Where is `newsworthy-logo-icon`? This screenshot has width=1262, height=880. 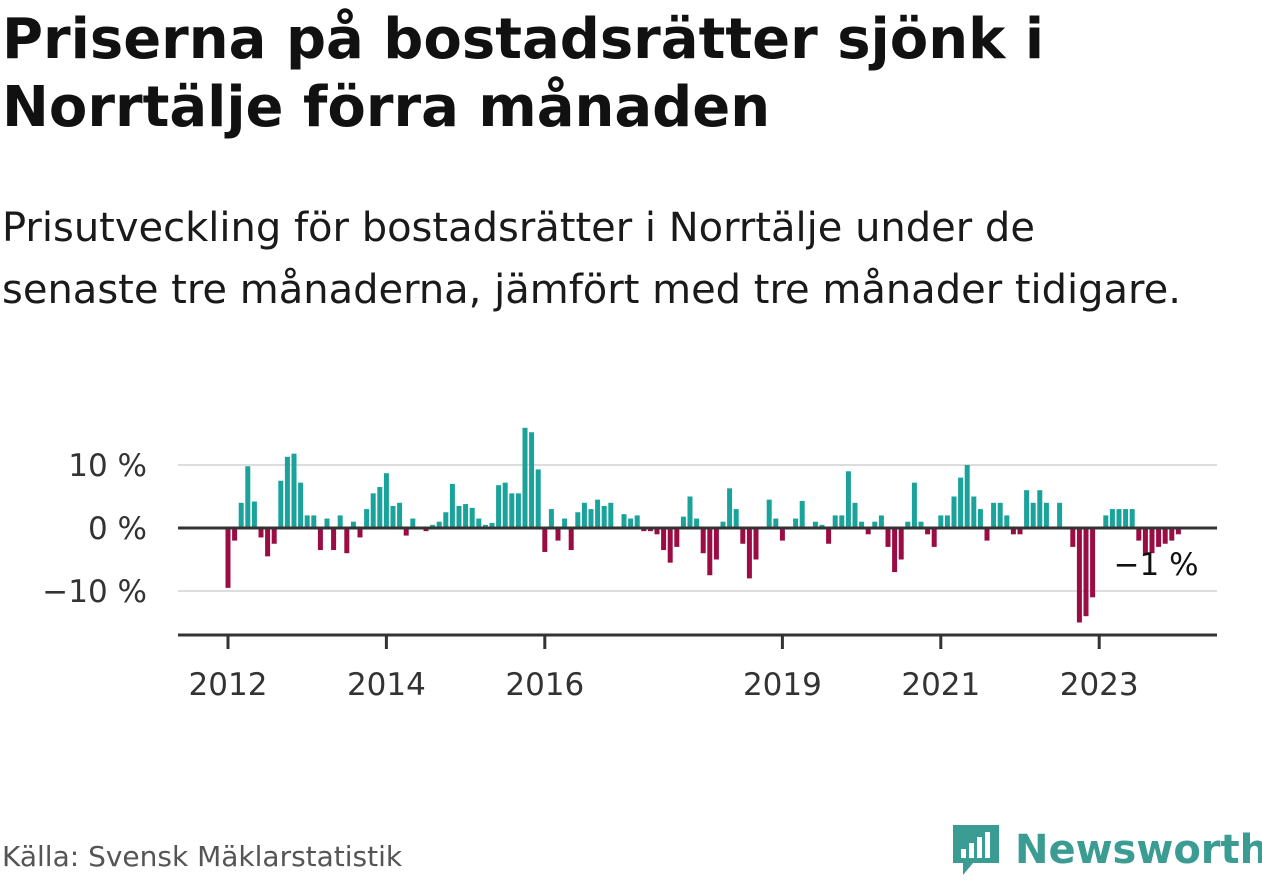
newsworthy-logo-icon is located at coordinates (976, 850).